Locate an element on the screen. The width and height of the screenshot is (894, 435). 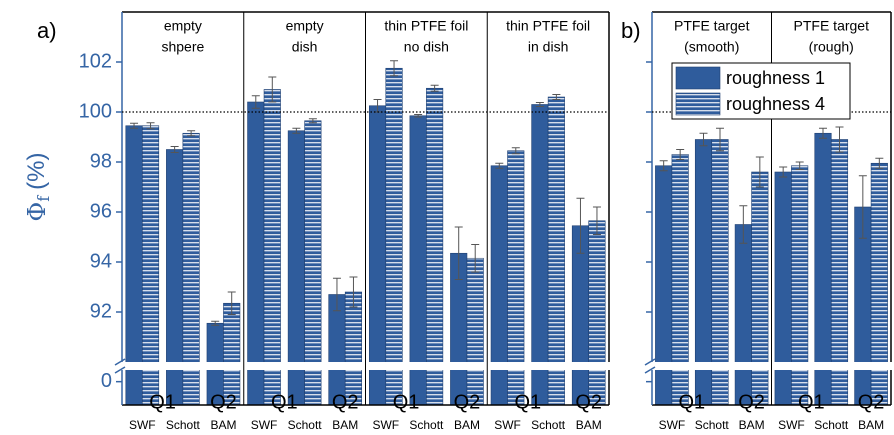
y-tick-label: 100 is located at coordinates (95, 111).